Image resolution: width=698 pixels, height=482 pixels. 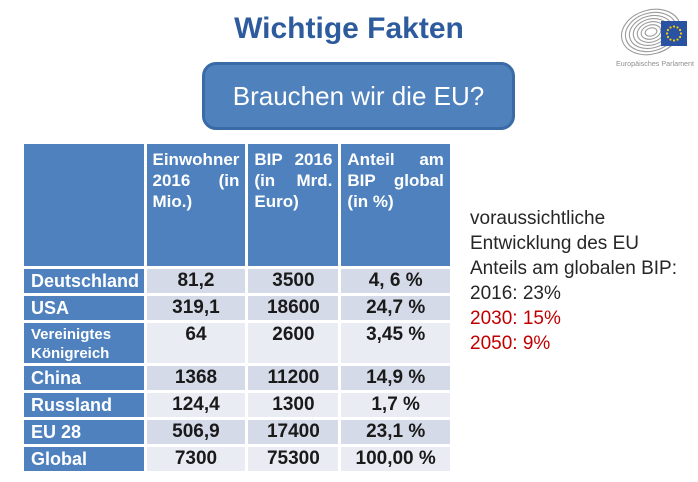 What do you see at coordinates (293, 280) in the screenshot?
I see `cell-bip: 3500` at bounding box center [293, 280].